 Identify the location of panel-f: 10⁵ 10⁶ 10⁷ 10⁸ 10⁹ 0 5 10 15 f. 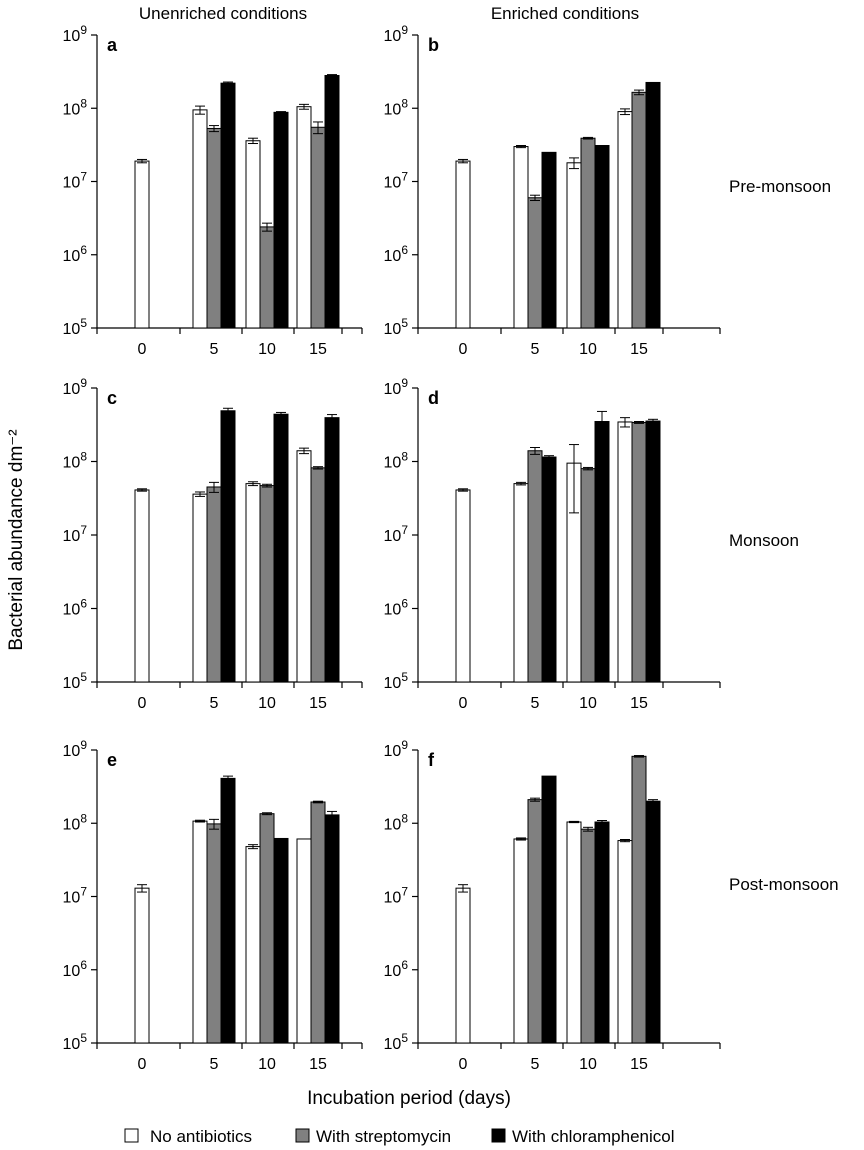
(552, 905).